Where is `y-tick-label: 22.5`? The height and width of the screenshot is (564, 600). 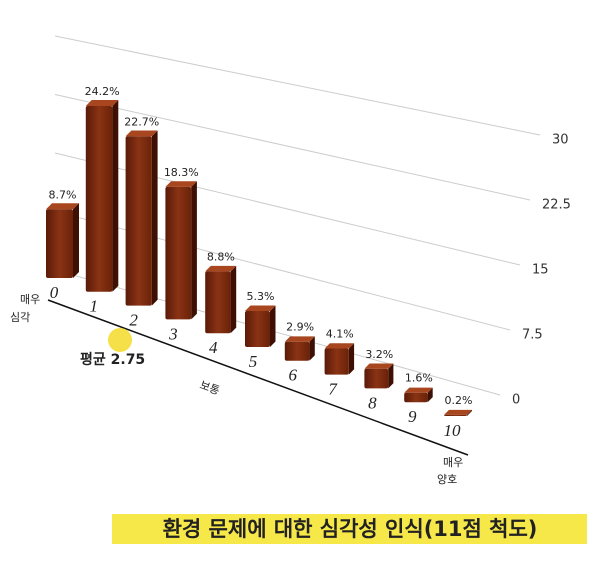 y-tick-label: 22.5 is located at coordinates (556, 205).